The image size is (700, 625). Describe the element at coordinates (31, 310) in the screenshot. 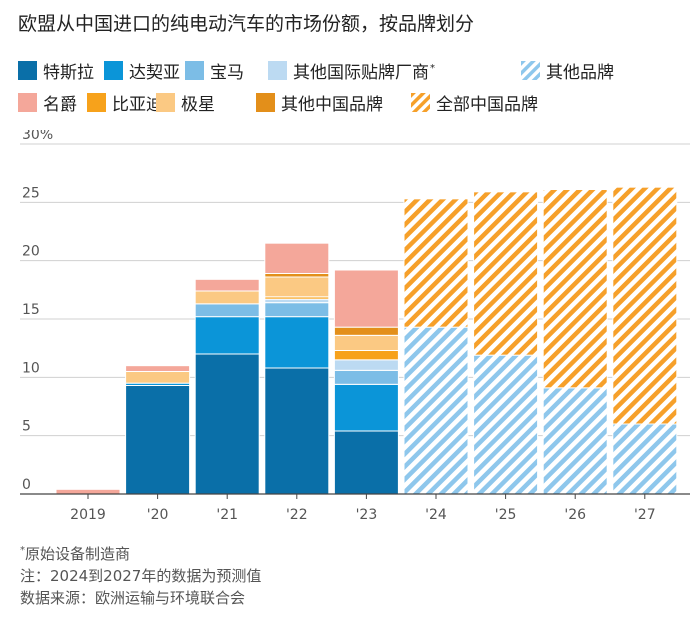

I see `y-tick-label: 15` at that location.